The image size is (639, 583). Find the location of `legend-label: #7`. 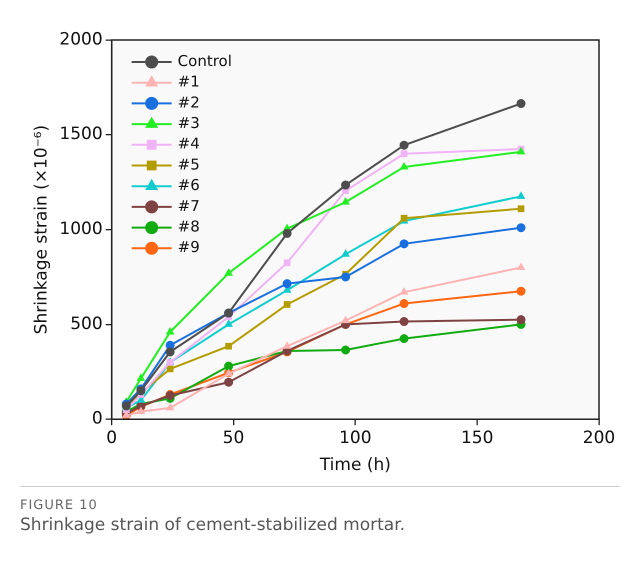

legend-label: #7 is located at coordinates (189, 205).